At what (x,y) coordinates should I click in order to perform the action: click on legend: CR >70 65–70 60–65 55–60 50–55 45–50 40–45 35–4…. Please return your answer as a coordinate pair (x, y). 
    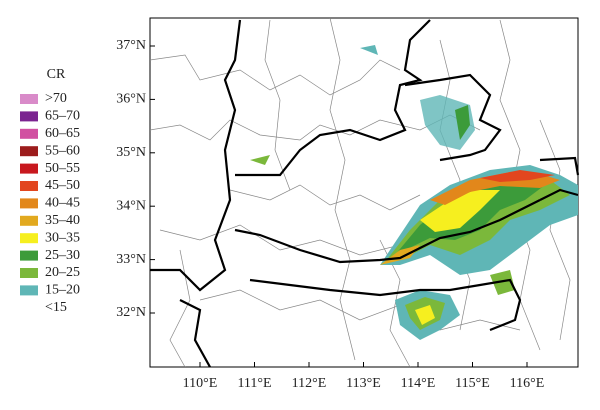
    Looking at the image, I should click on (50, 191).